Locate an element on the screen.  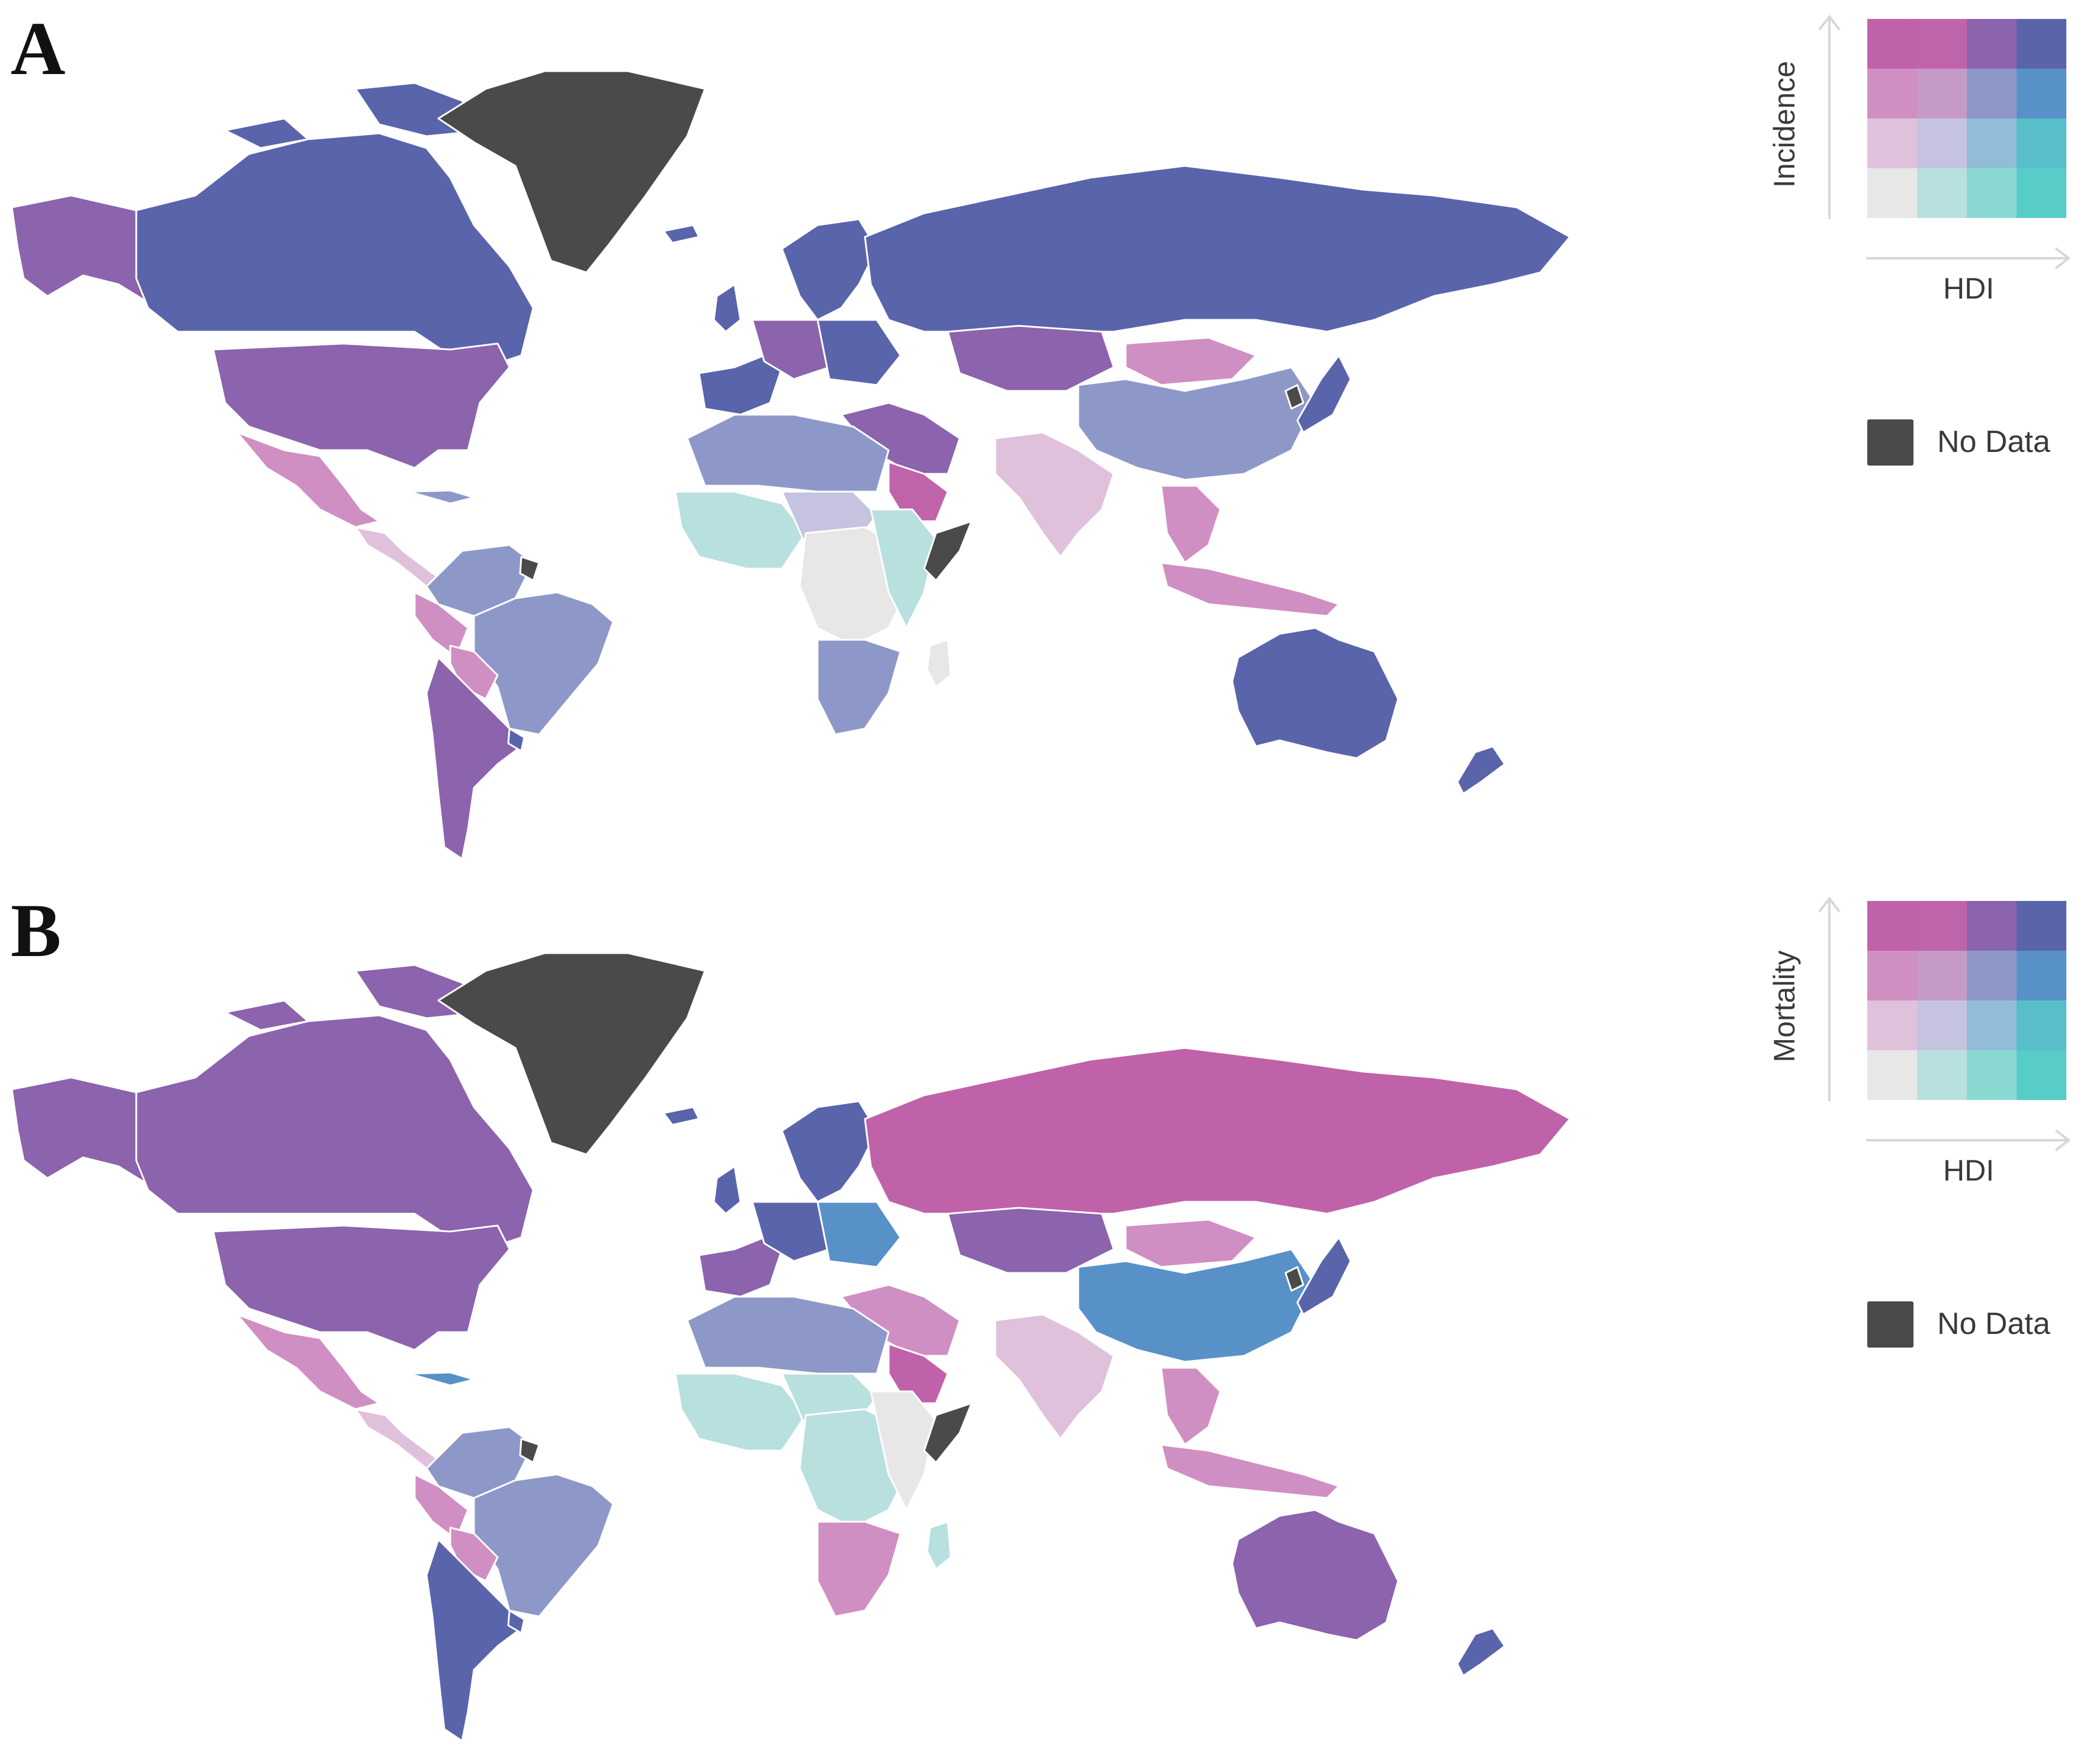
legend-y-label: Incidence is located at coordinates (1784, 124).